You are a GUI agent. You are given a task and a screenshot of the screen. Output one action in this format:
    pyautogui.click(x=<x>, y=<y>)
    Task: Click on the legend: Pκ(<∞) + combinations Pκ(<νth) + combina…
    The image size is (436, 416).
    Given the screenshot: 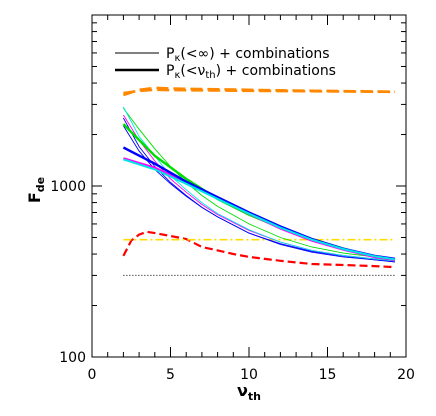 What is the action you would take?
    pyautogui.click(x=225, y=63)
    